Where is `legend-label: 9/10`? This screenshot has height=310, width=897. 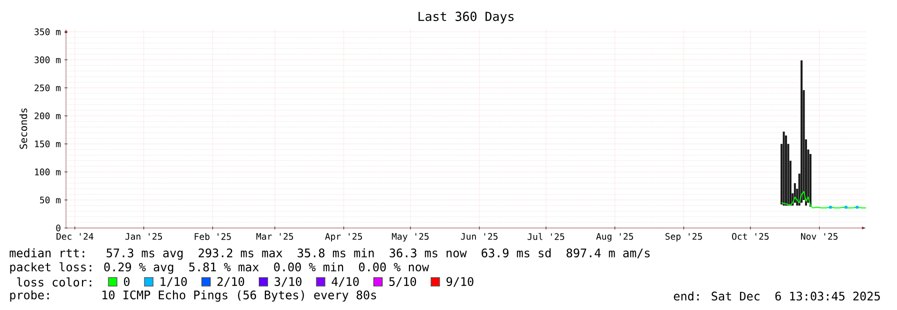 legend-label: 9/10 is located at coordinates (460, 282).